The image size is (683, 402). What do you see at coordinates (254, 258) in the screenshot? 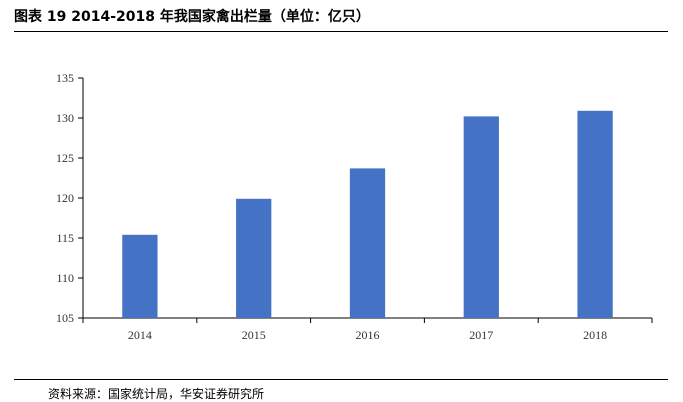
I see `bar-2015` at bounding box center [254, 258].